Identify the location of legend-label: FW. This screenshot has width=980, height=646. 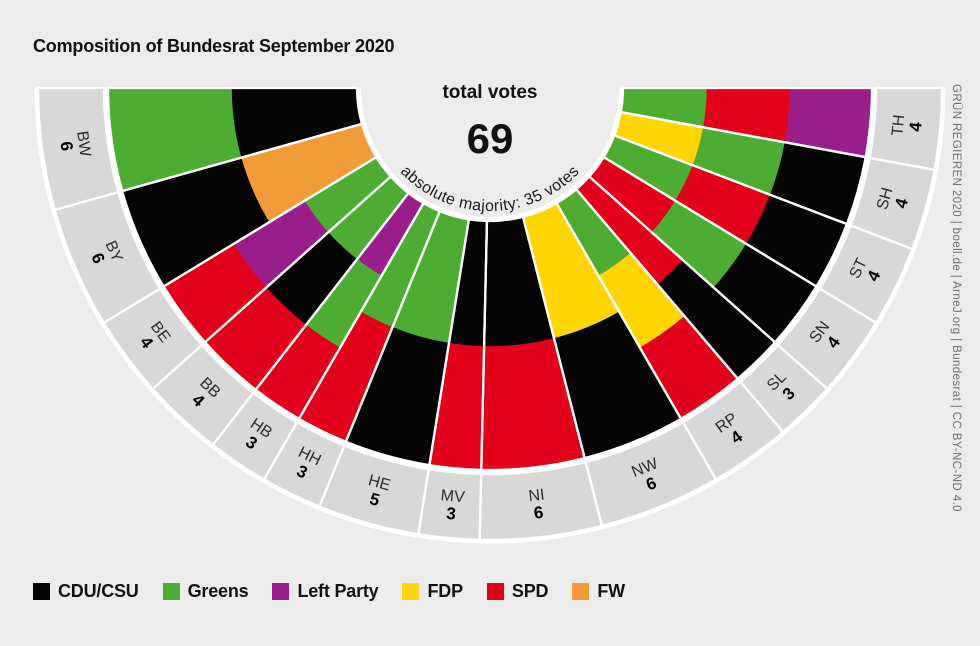
(611, 591).